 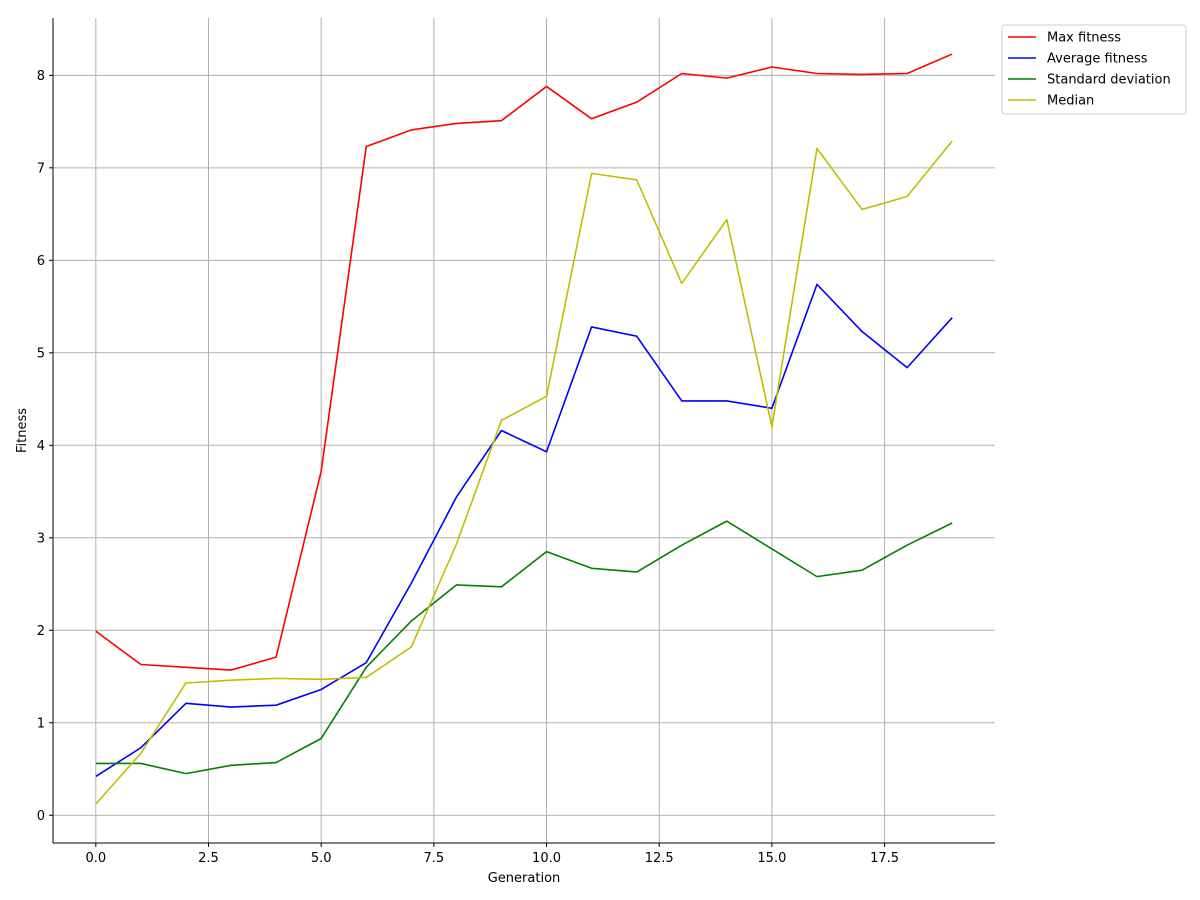 I want to click on y-tick-label: 5, so click(x=41, y=353).